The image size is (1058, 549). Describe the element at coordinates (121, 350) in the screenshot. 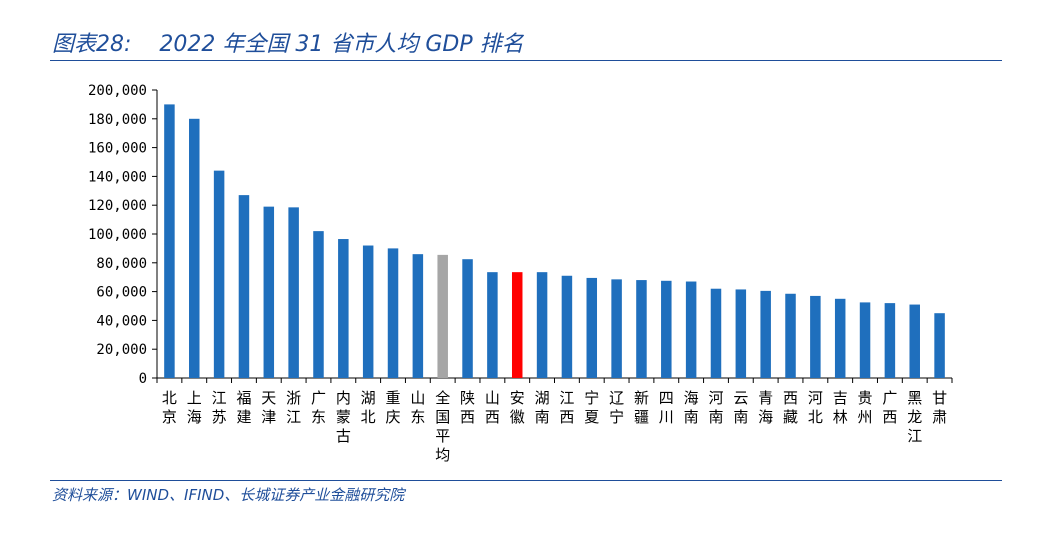

I see `y-tick-label: 20,000` at that location.